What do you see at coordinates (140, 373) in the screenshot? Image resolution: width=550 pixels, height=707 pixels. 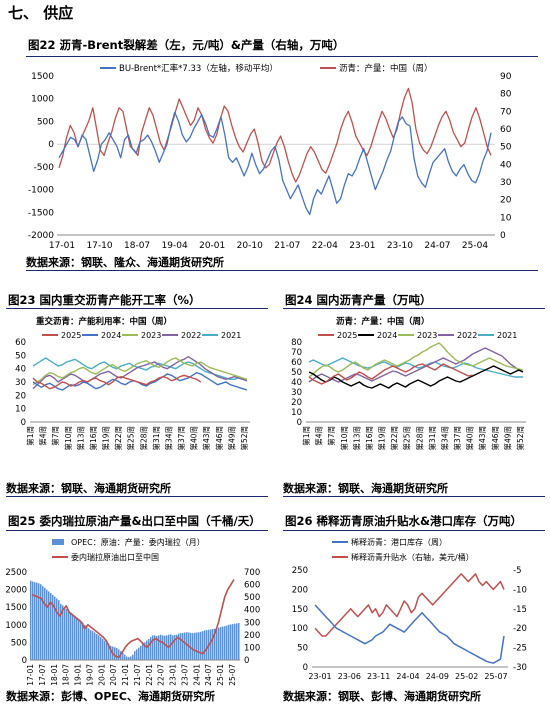 I see `series-2022-line` at bounding box center [140, 373].